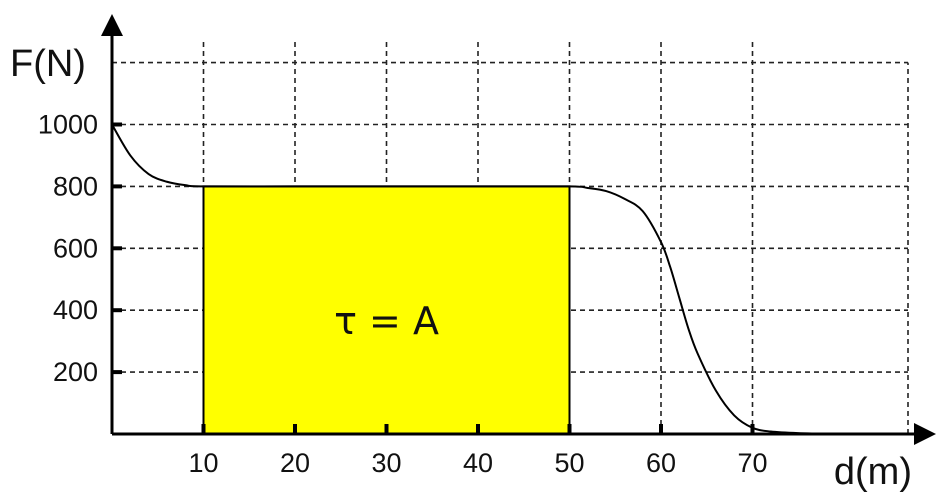 This screenshot has height=493, width=938. Describe the element at coordinates (295, 463) in the screenshot. I see `x-tick-label: 20` at that location.